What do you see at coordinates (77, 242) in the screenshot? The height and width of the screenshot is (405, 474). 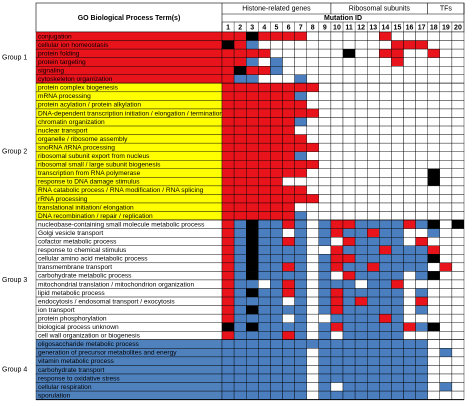 I see `term-label: cofactor metabolic process` at bounding box center [77, 242].